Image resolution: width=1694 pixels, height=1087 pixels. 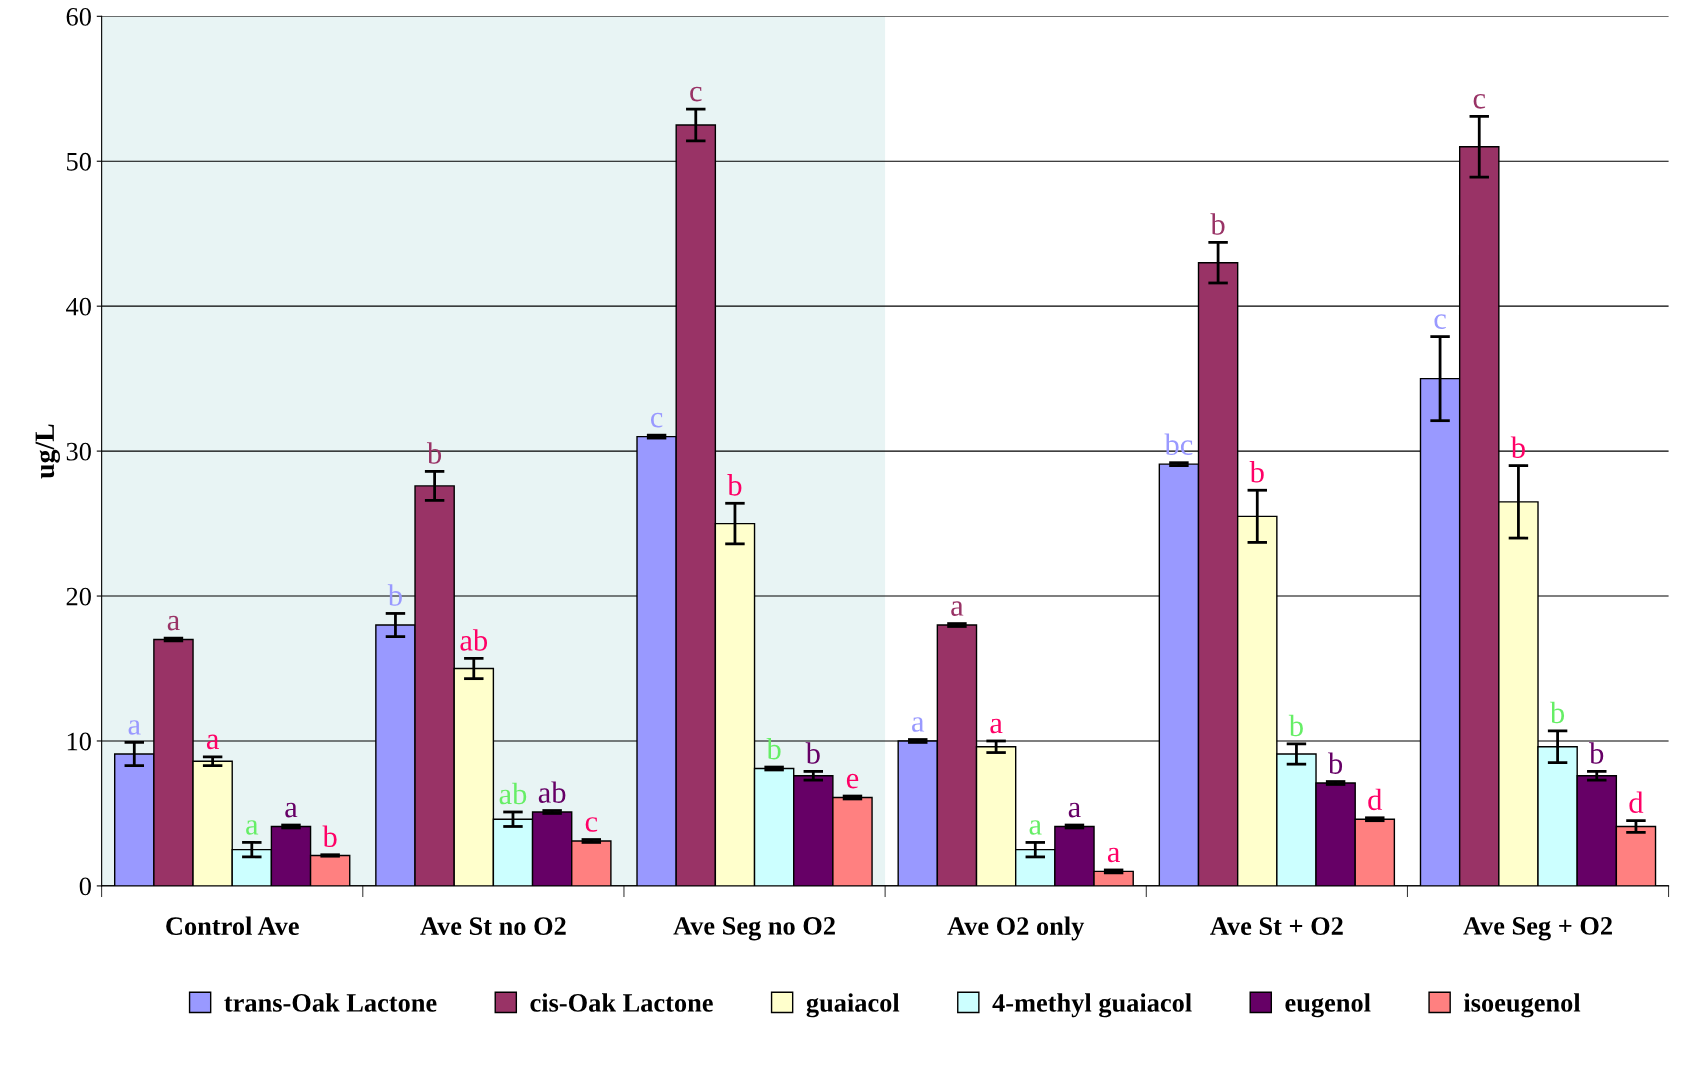 I want to click on x-tick-label: Ave St no O2, so click(x=493, y=926).